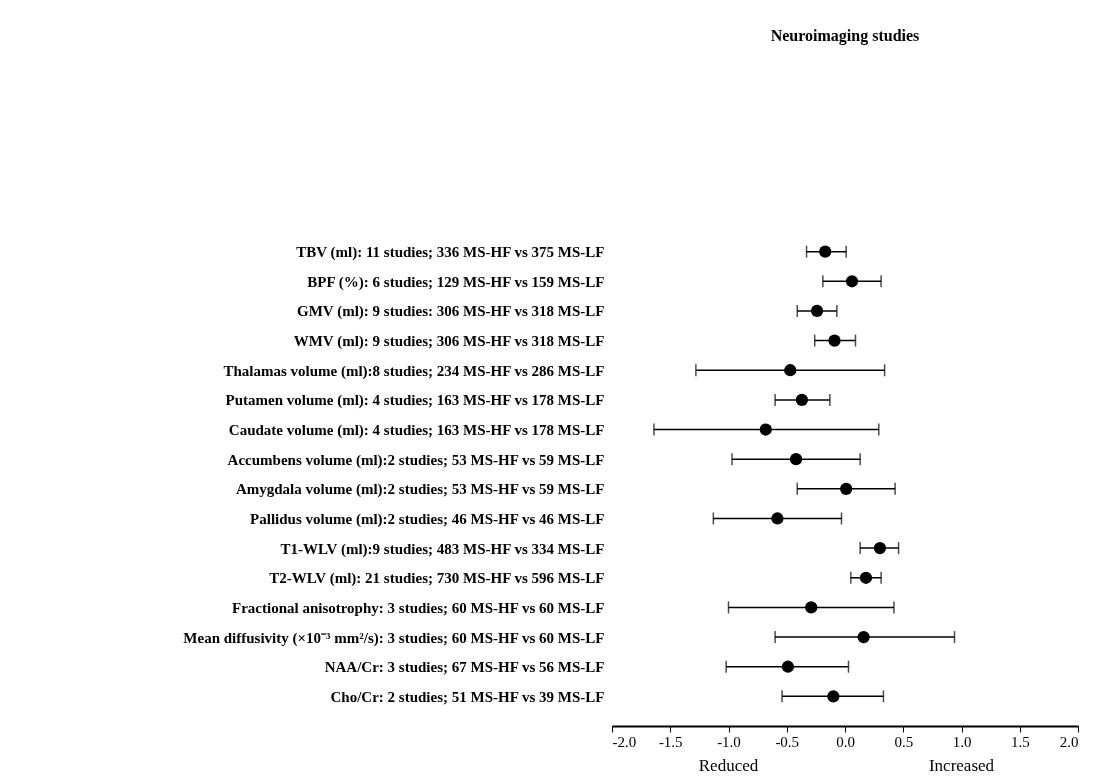  What do you see at coordinates (416, 460) in the screenshot?
I see `y-tick-label: Accumbens volume (ml):2 studies; 53 MS-HF vs 59 MS-LF` at bounding box center [416, 460].